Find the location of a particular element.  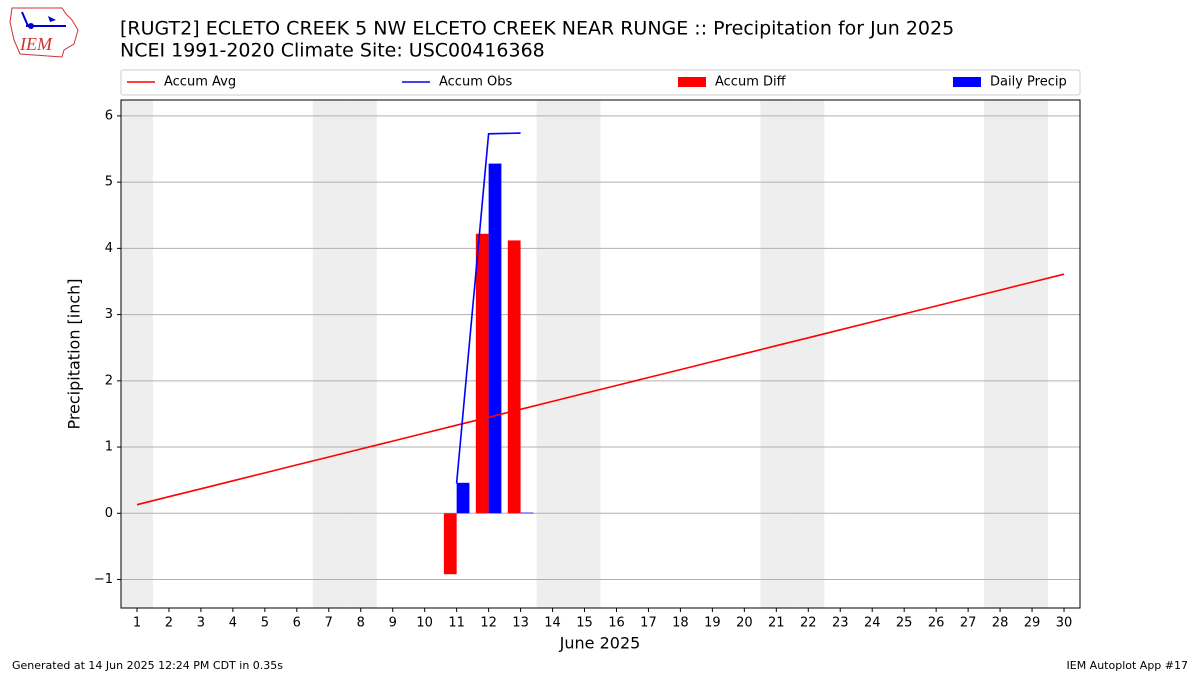

y-tick-label: 6 is located at coordinates (109, 115).